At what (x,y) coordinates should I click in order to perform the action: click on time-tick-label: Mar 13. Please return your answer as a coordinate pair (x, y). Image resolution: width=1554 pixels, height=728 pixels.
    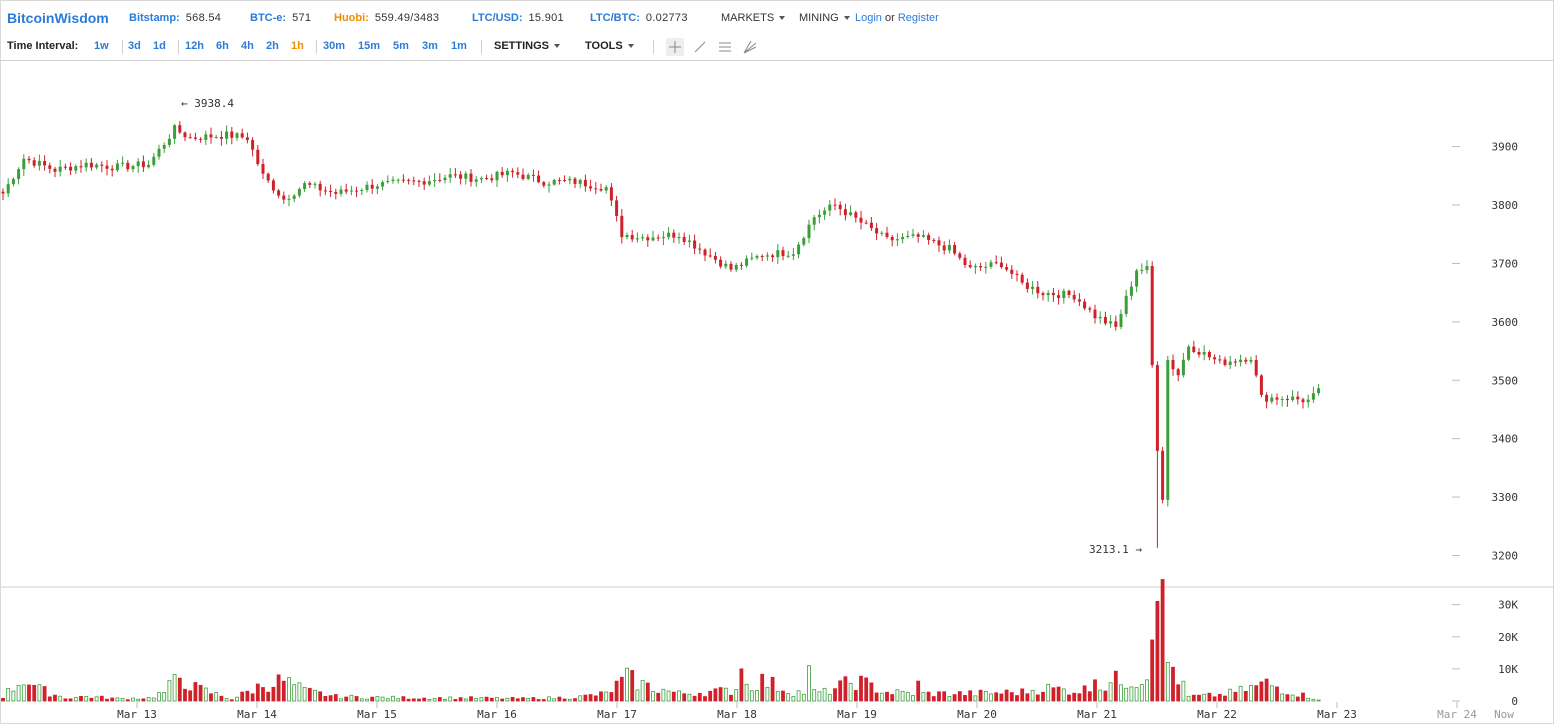
    Looking at the image, I should click on (137, 714).